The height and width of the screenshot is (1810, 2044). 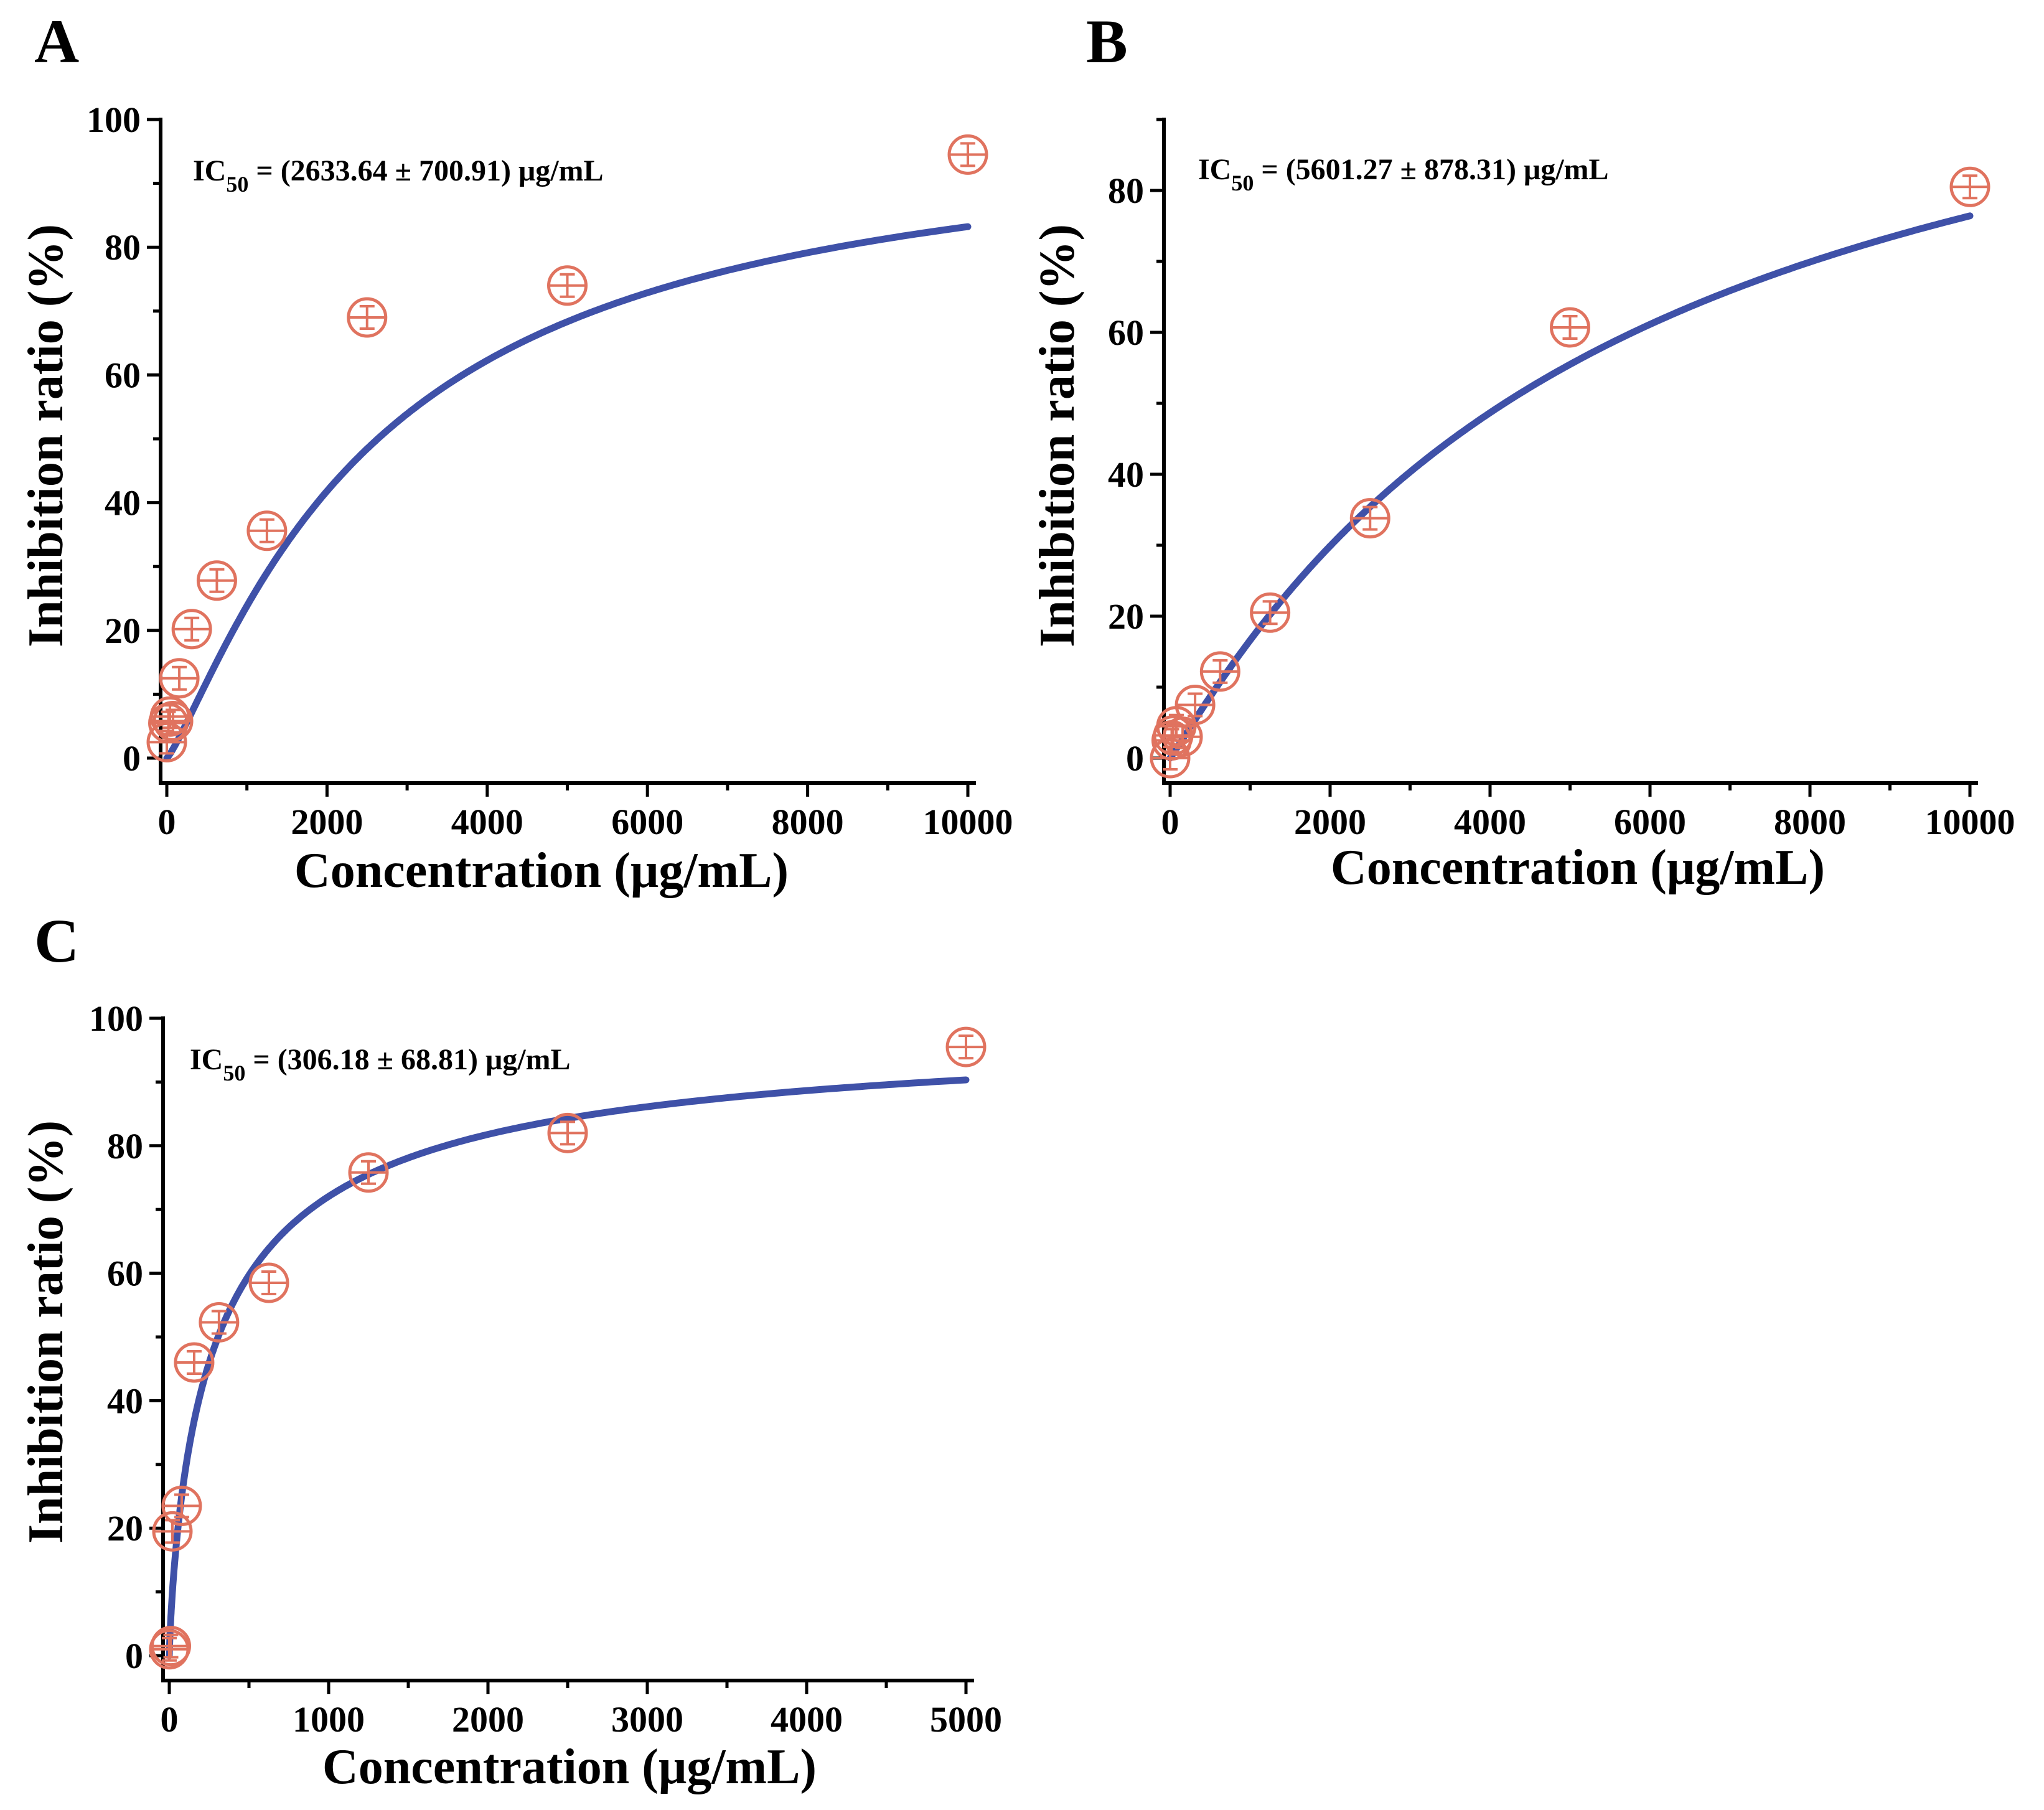 I want to click on panel-c-fit-curve, so click(x=568, y=1367).